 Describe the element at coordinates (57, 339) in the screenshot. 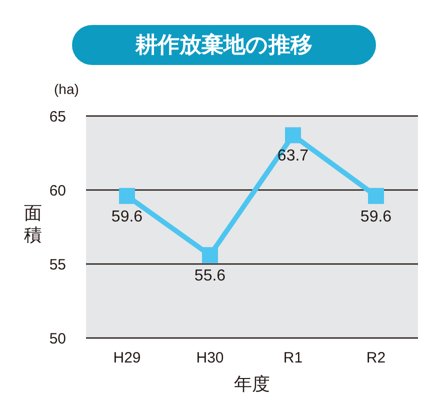

I see `y-tick-label: 50` at that location.